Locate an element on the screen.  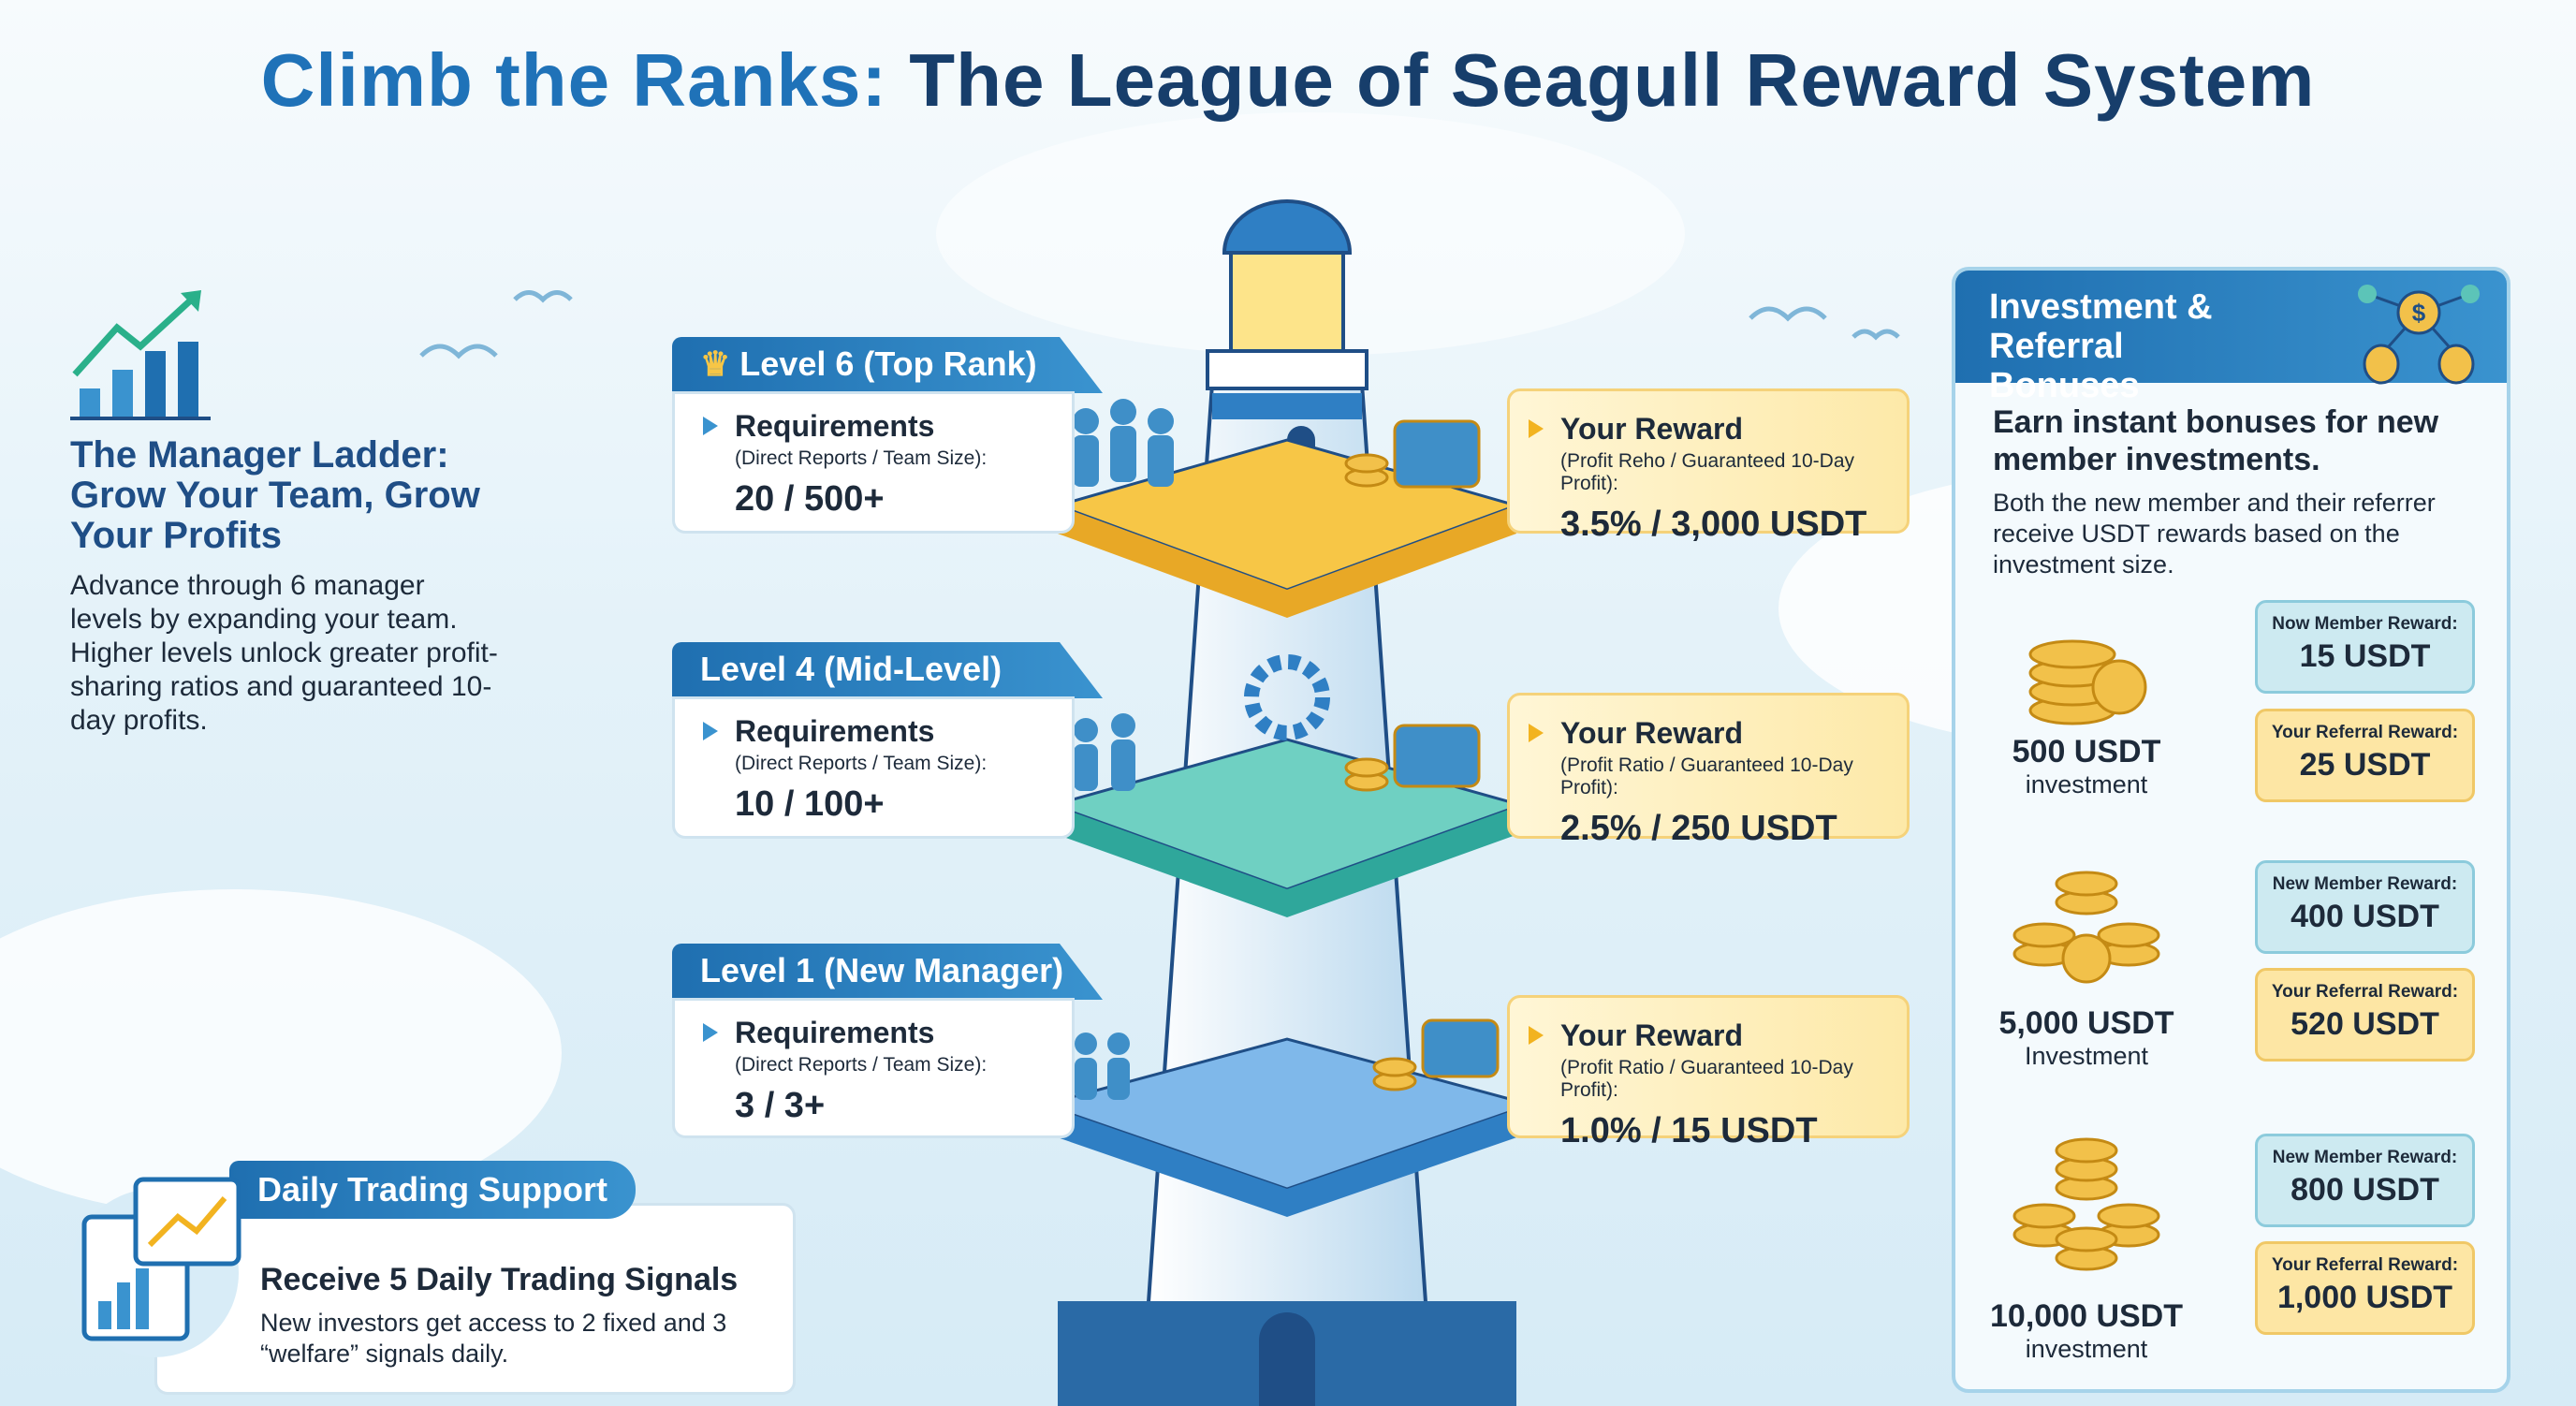
label: Now Member Reward: is located at coordinates (2365, 624).